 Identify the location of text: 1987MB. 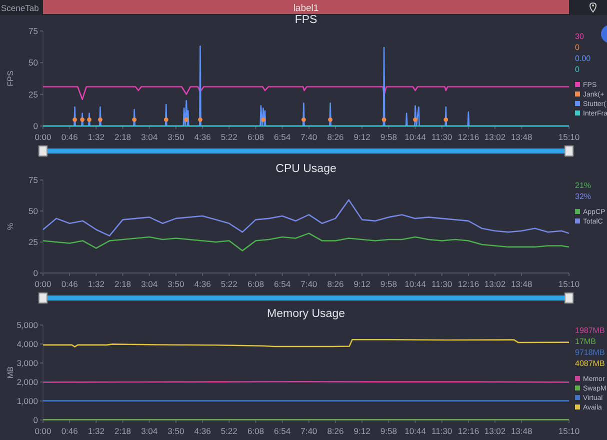
(590, 330).